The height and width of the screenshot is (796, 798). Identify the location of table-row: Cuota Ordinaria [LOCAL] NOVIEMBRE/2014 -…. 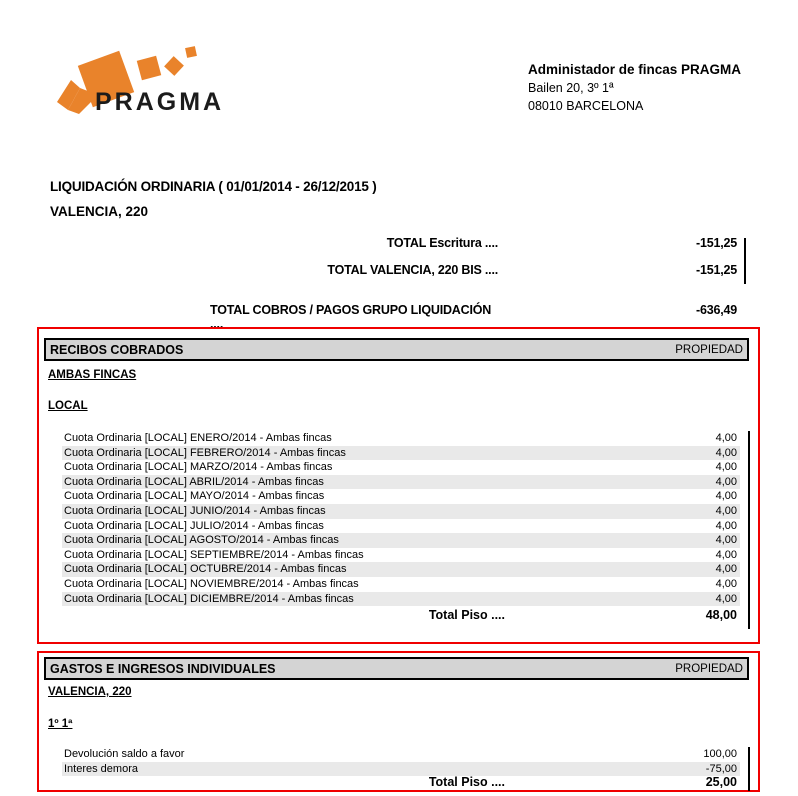
(401, 584).